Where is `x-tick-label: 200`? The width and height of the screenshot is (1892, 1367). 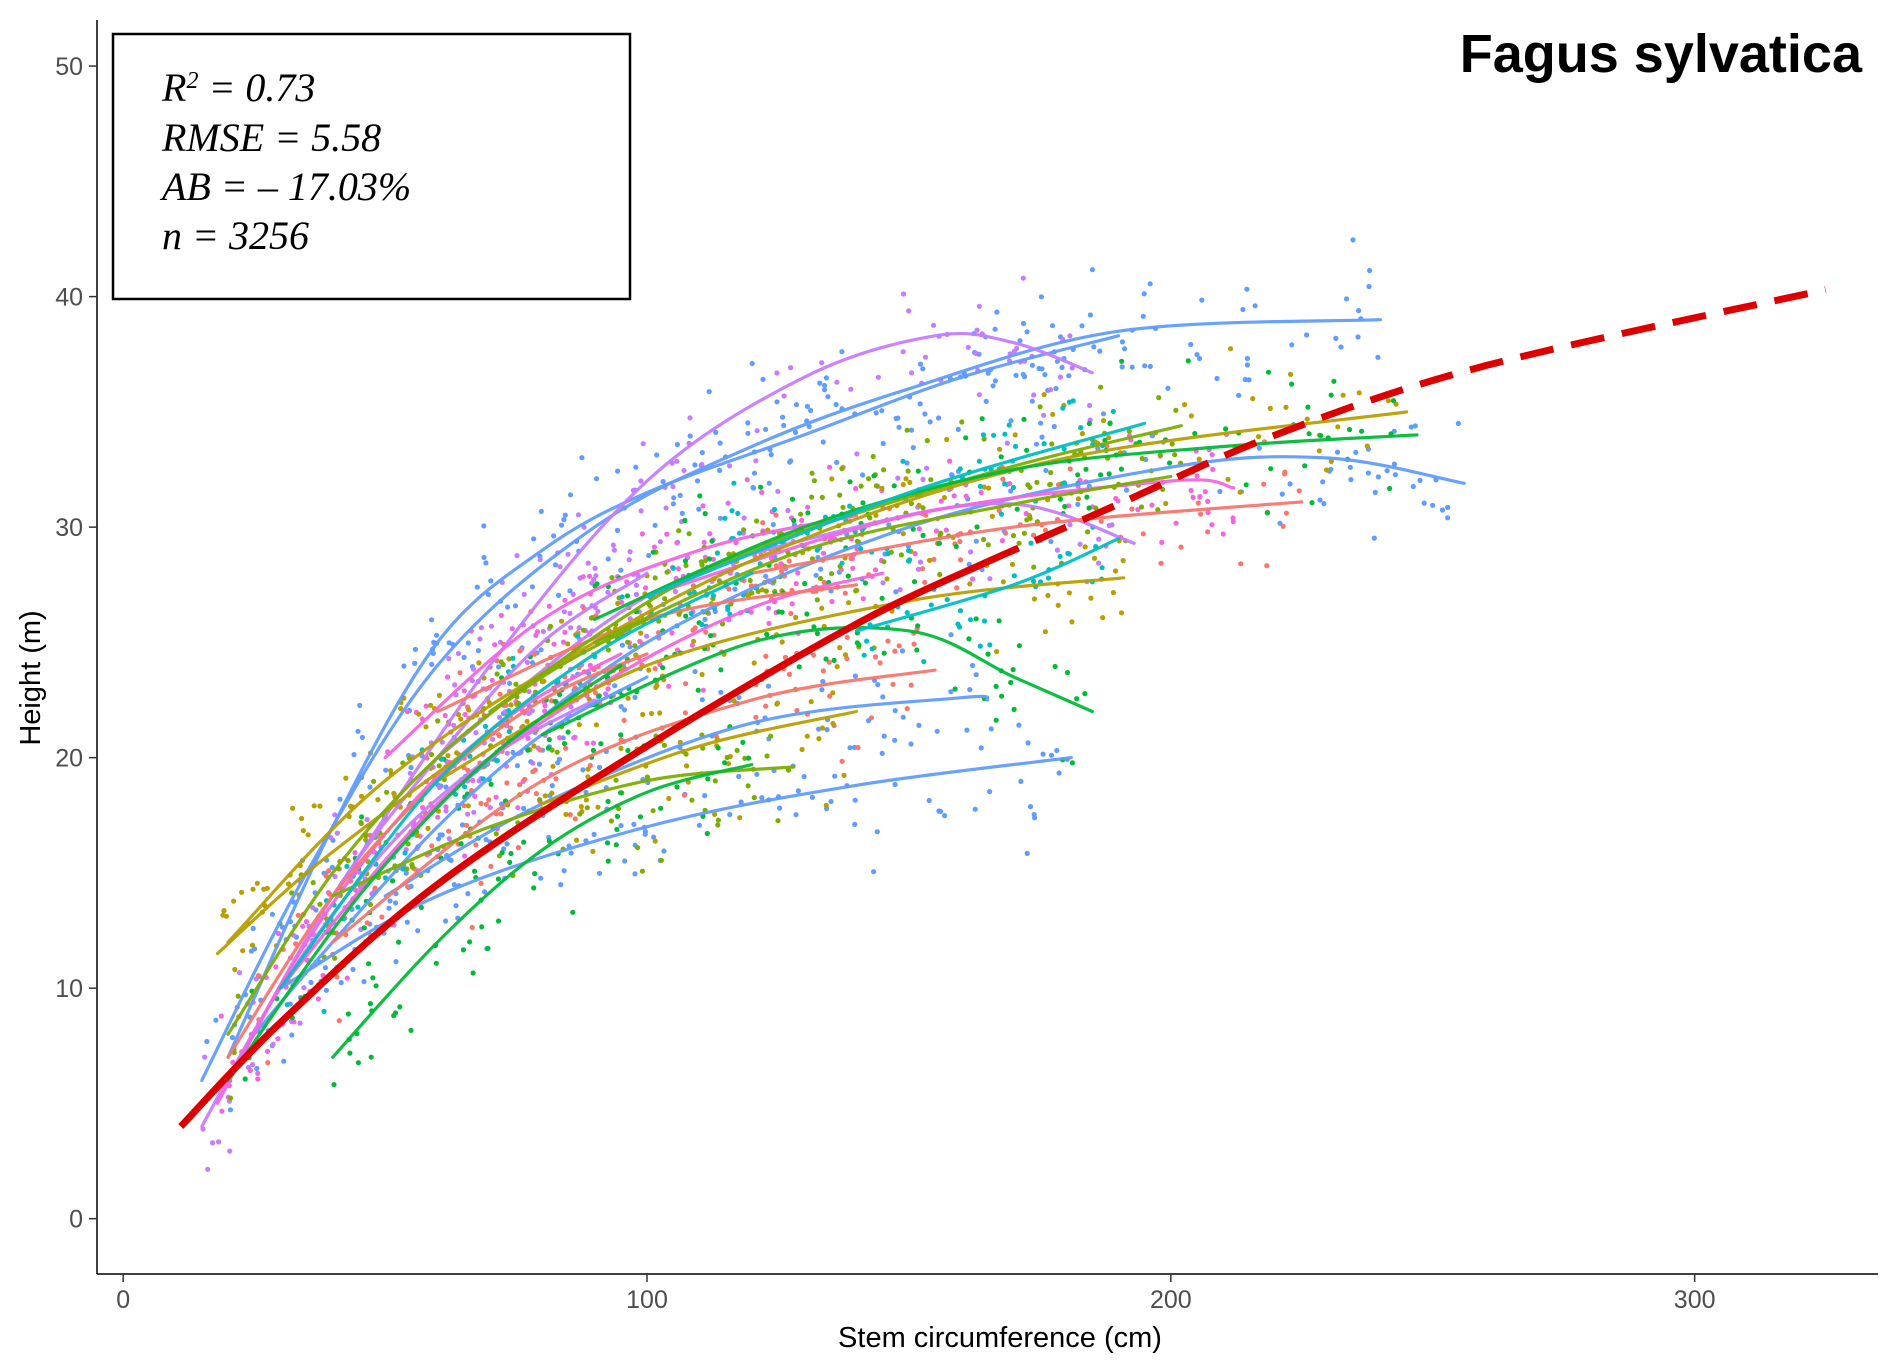 x-tick-label: 200 is located at coordinates (1171, 1300).